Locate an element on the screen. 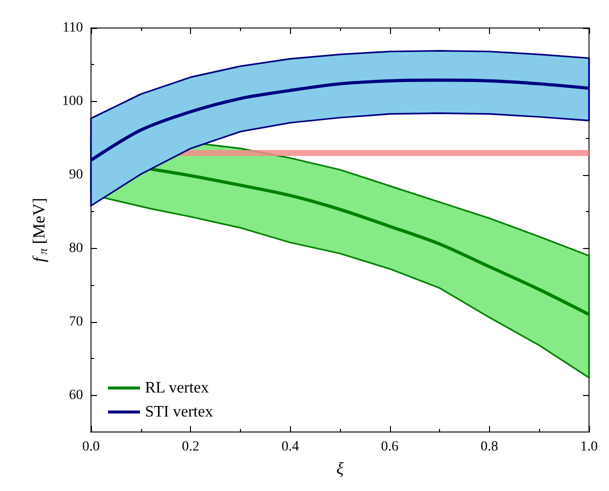 The image size is (609, 491). x-tick-label: 0.0 is located at coordinates (91, 447).